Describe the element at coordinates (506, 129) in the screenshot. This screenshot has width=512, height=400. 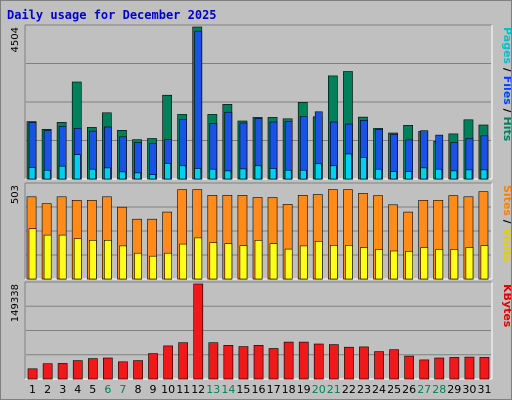
I see `legend-label: Hits` at that location.